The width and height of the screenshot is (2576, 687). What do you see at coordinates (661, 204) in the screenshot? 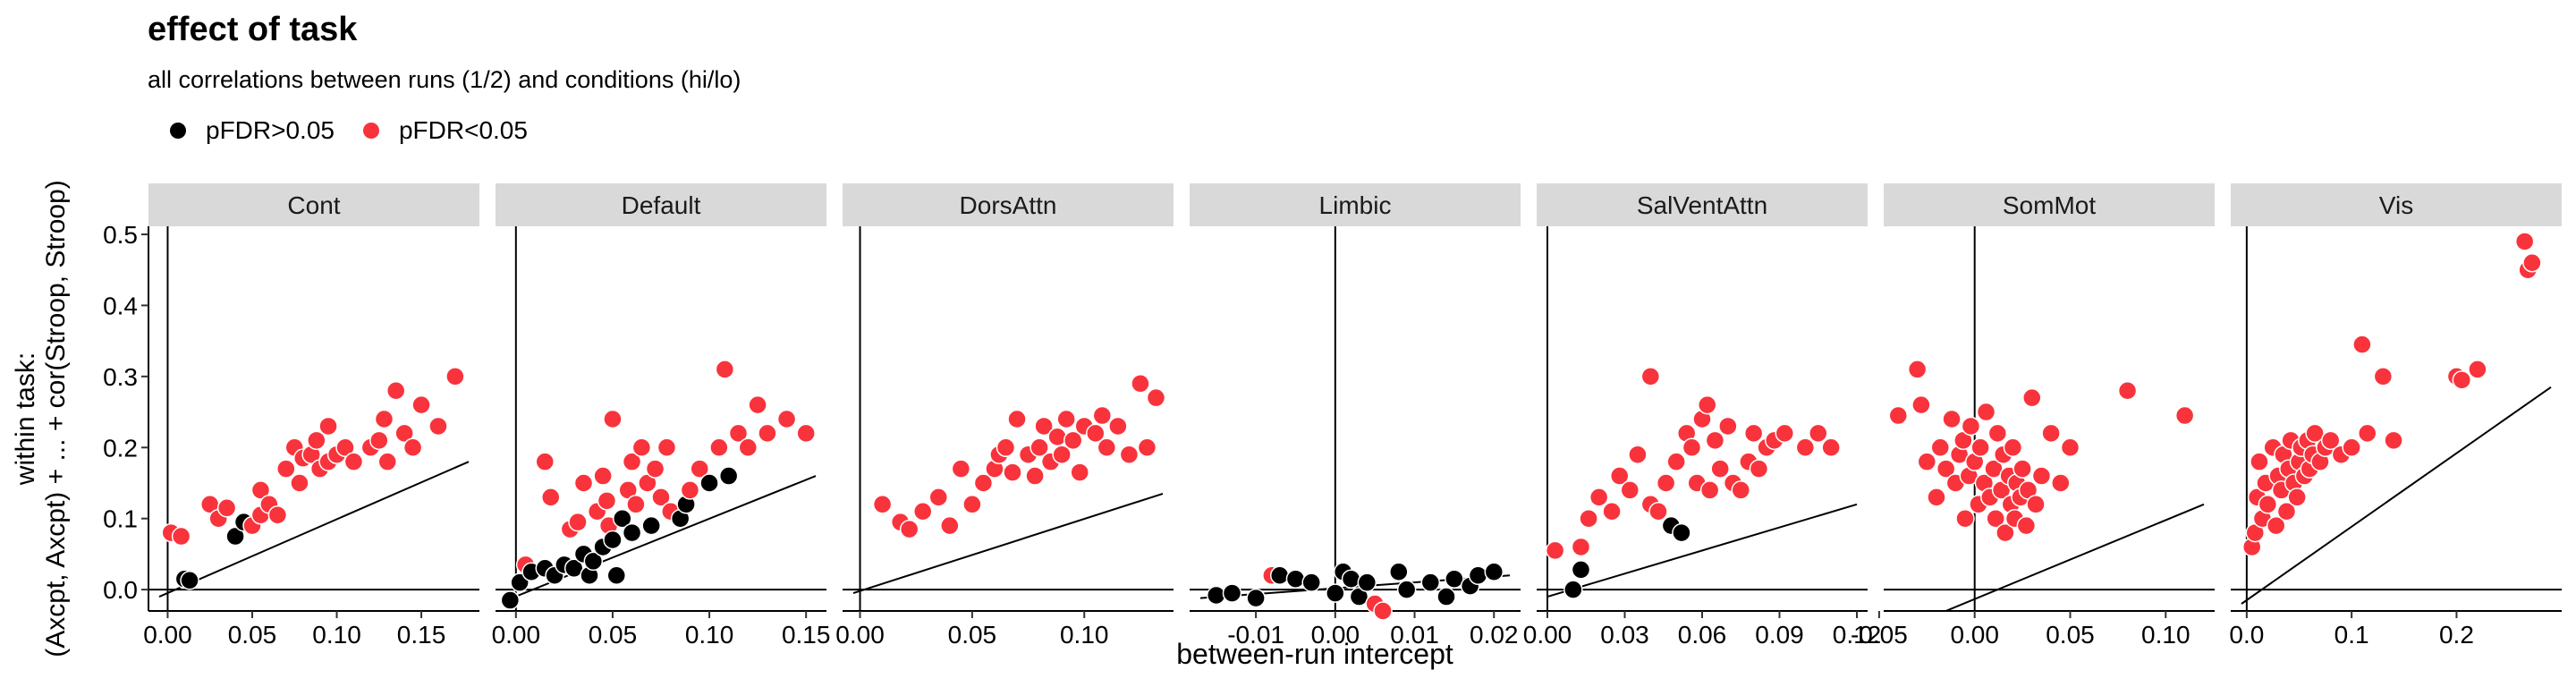
I see `facet-strip-default` at bounding box center [661, 204].